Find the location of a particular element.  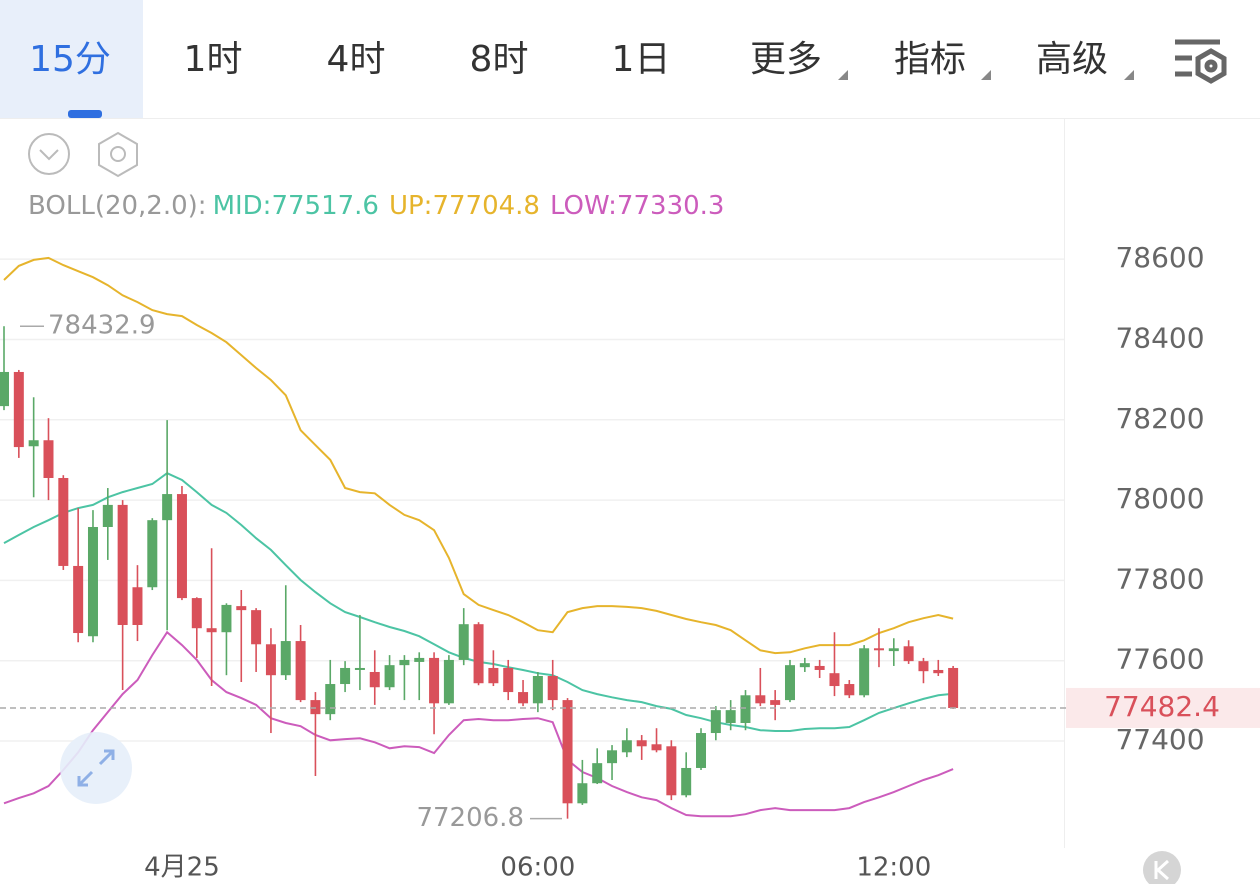

collapse-button is located at coordinates (49, 154).